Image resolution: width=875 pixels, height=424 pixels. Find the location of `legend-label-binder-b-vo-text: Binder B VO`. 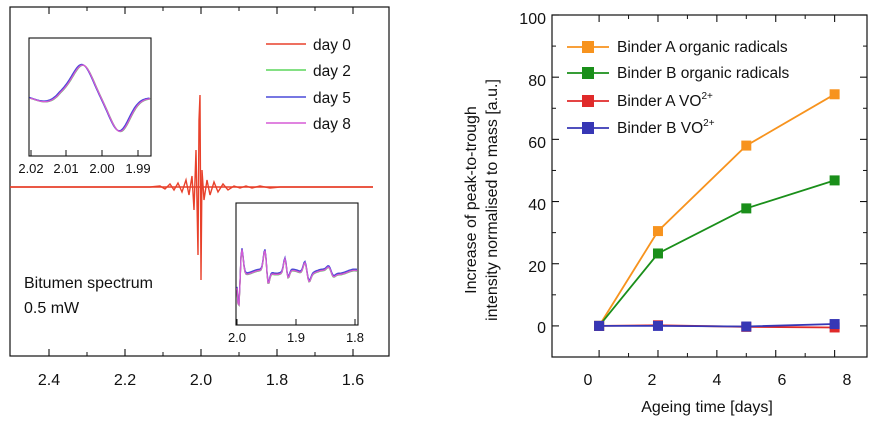

legend-label-binder-b-vo-text: Binder B VO is located at coordinates (660, 128).